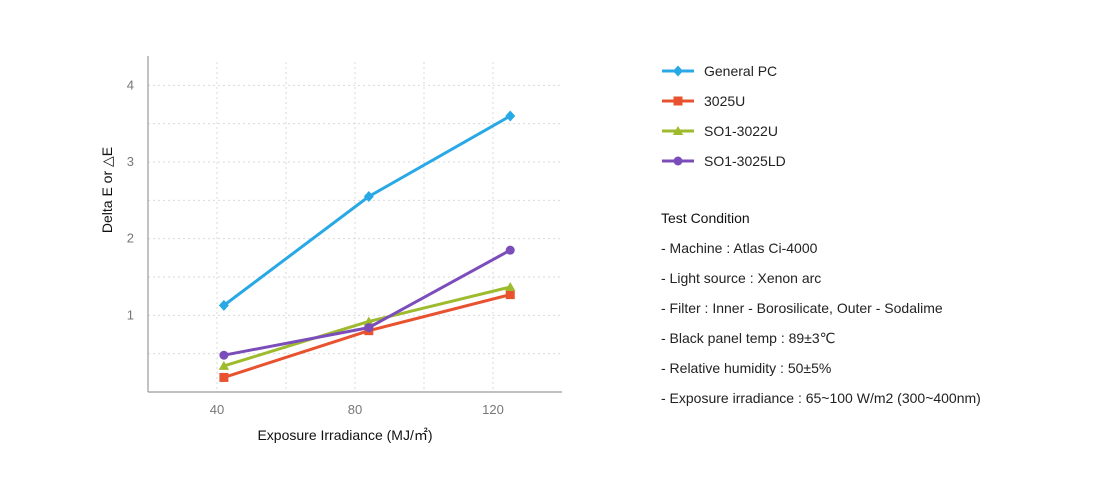 The height and width of the screenshot is (491, 1098). Describe the element at coordinates (344, 435) in the screenshot. I see `x-axis-title: Exposure Irradiance (MJ/㎡)` at that location.